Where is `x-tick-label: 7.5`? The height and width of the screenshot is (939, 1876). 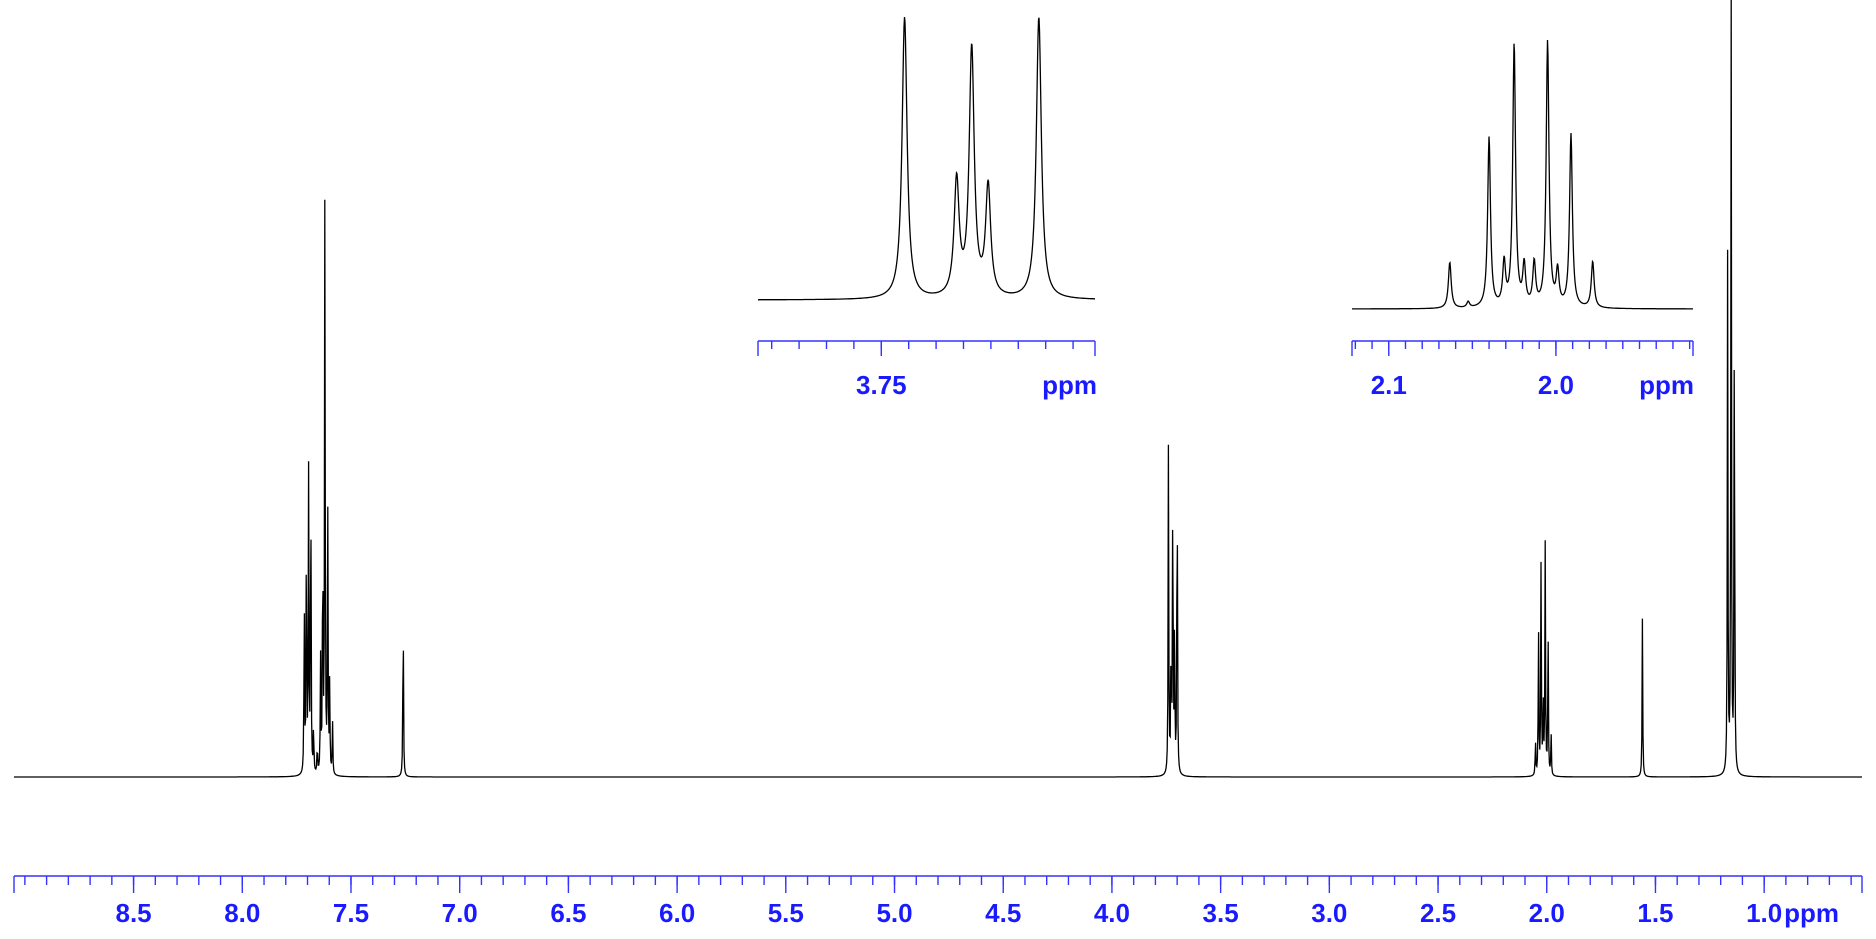 x-tick-label: 7.5 is located at coordinates (351, 913).